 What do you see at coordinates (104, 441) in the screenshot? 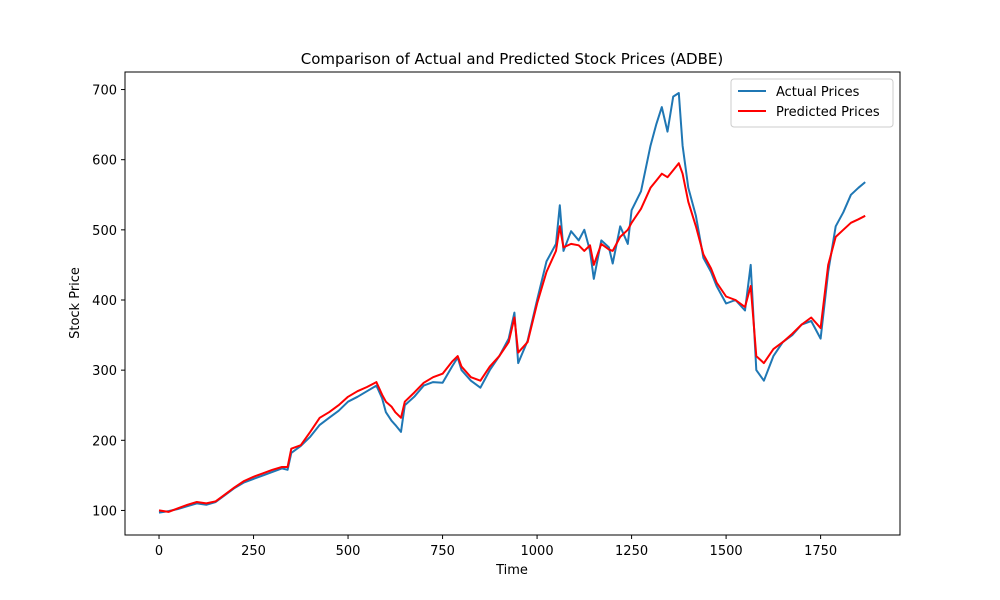
I see `y-tick-label: 200` at bounding box center [104, 441].